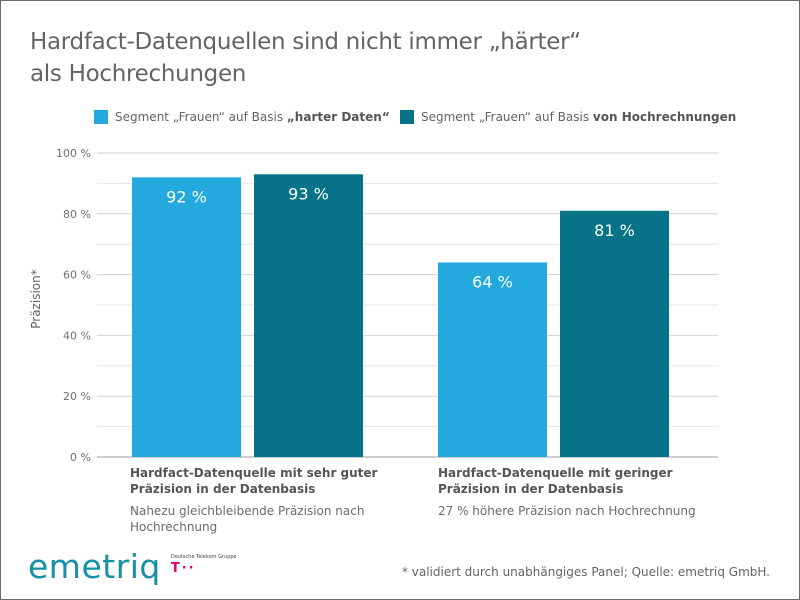 The image size is (800, 600). What do you see at coordinates (73, 305) in the screenshot?
I see `y-tick-labels: 0 % 20 % 40 % 60 % 80 % 100 %` at bounding box center [73, 305].